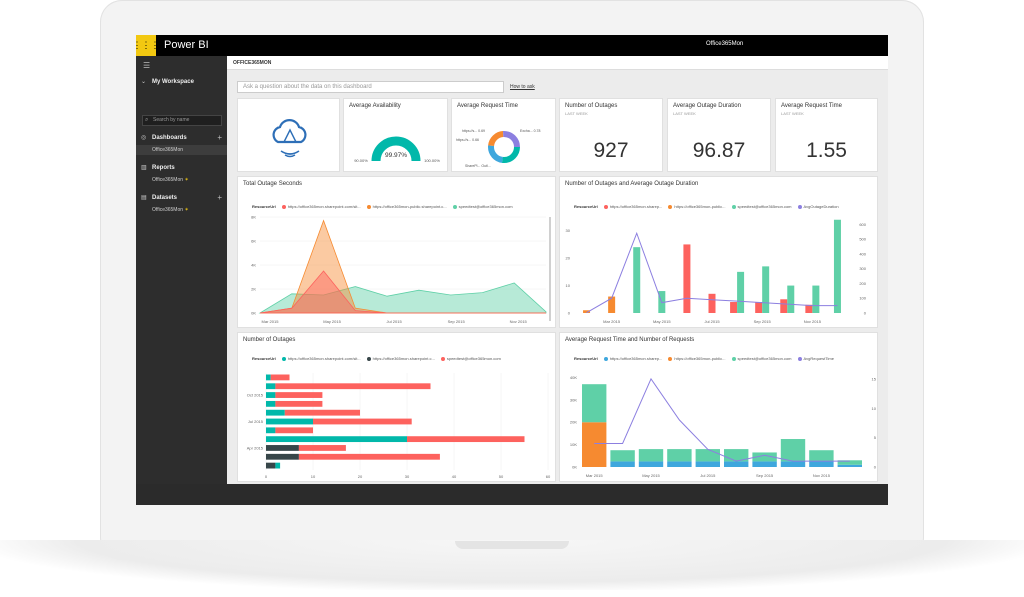 Image resolution: width=1024 pixels, height=597 pixels. I want to click on report-icon: ▥, so click(144, 168).